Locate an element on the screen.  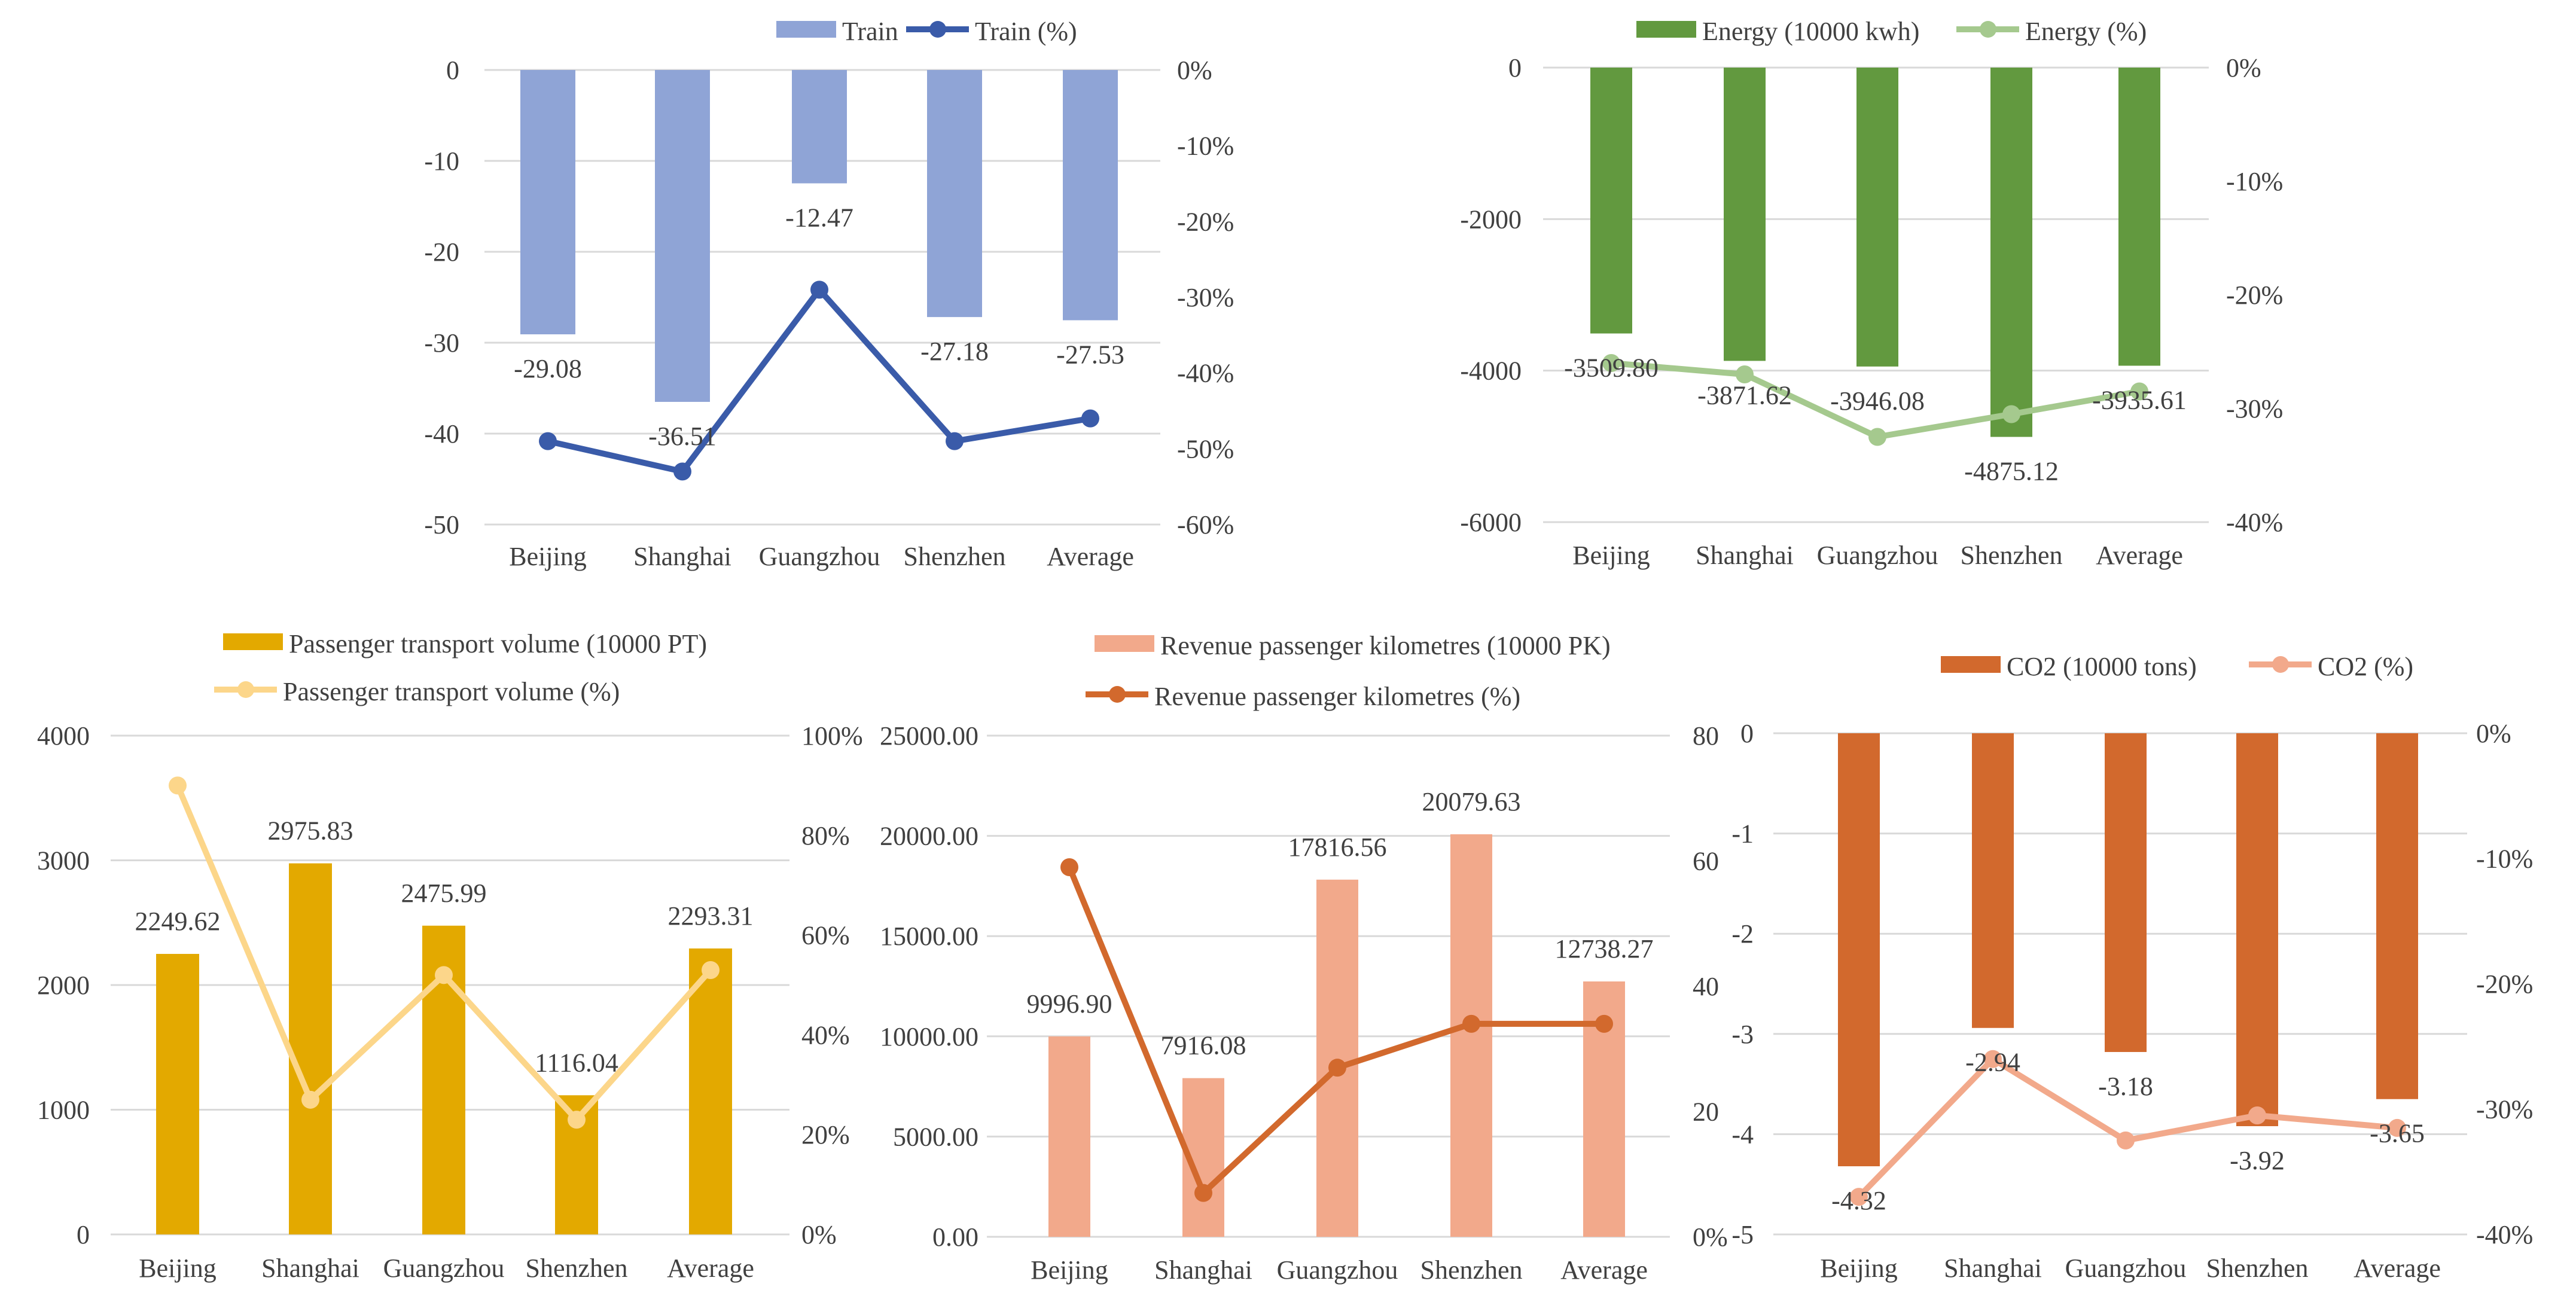
legend-label: Train is located at coordinates (870, 32).